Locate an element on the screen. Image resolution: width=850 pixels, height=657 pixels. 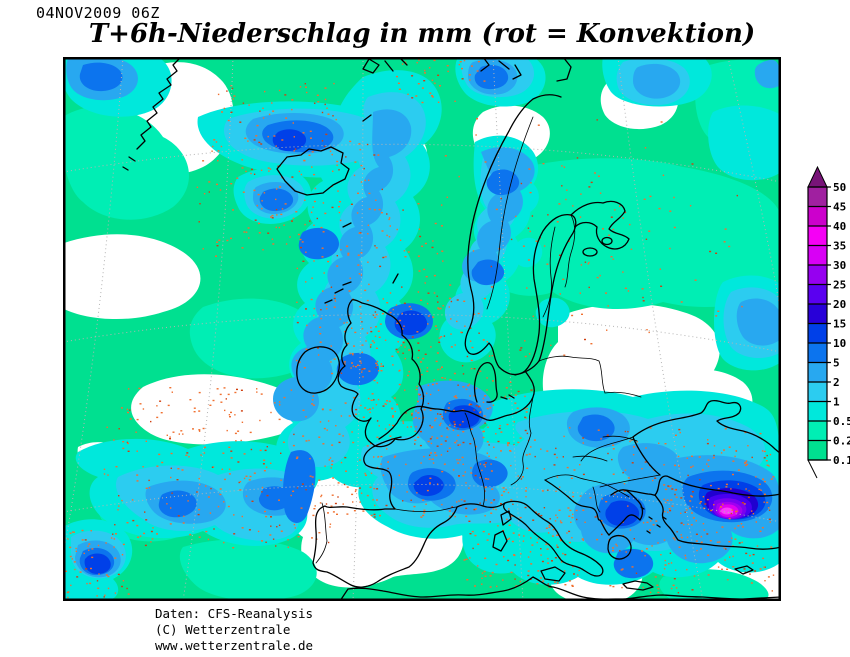
legend-tick-label: 2 is located at coordinates (836, 382).